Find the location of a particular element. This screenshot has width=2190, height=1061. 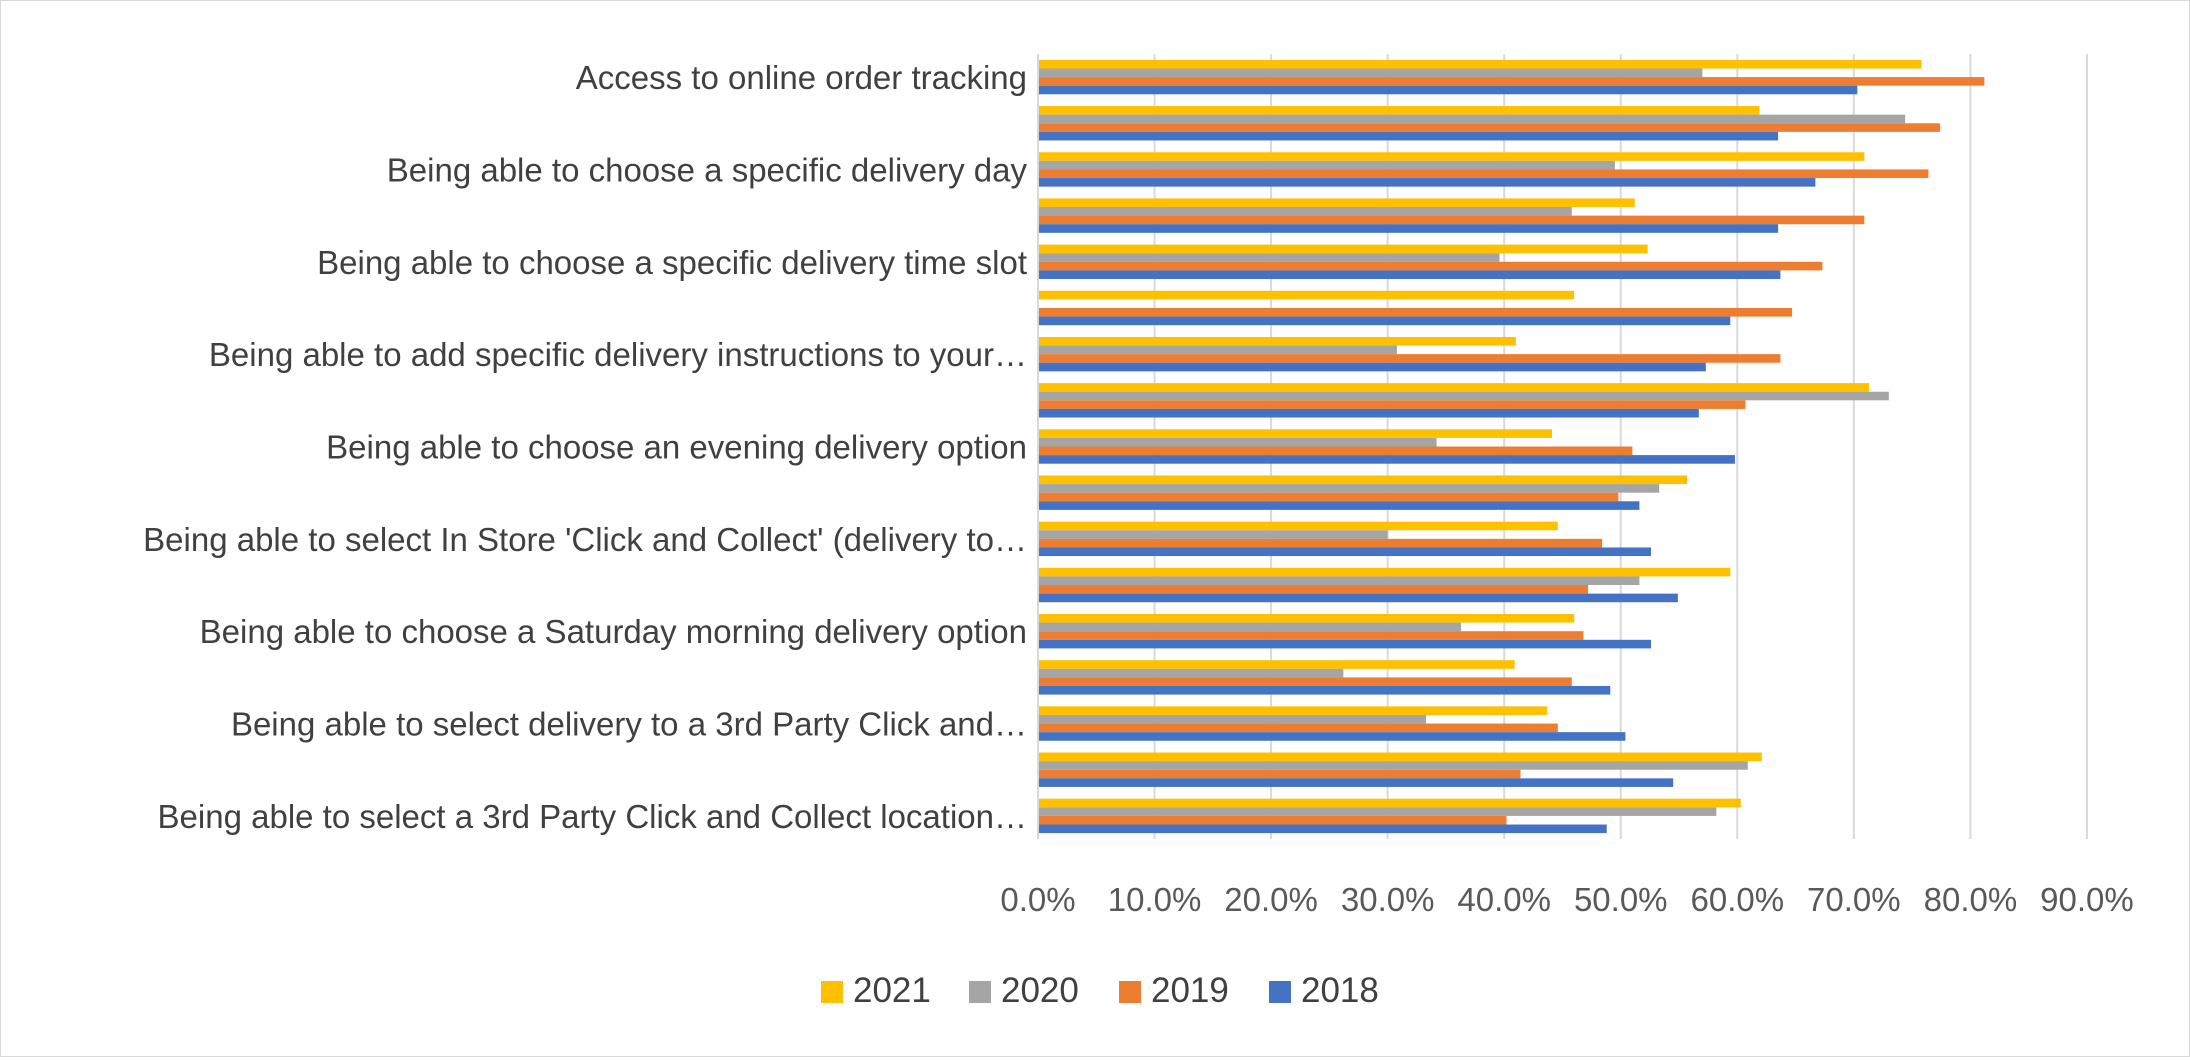

x-tick-label: 60.0% is located at coordinates (1738, 899).